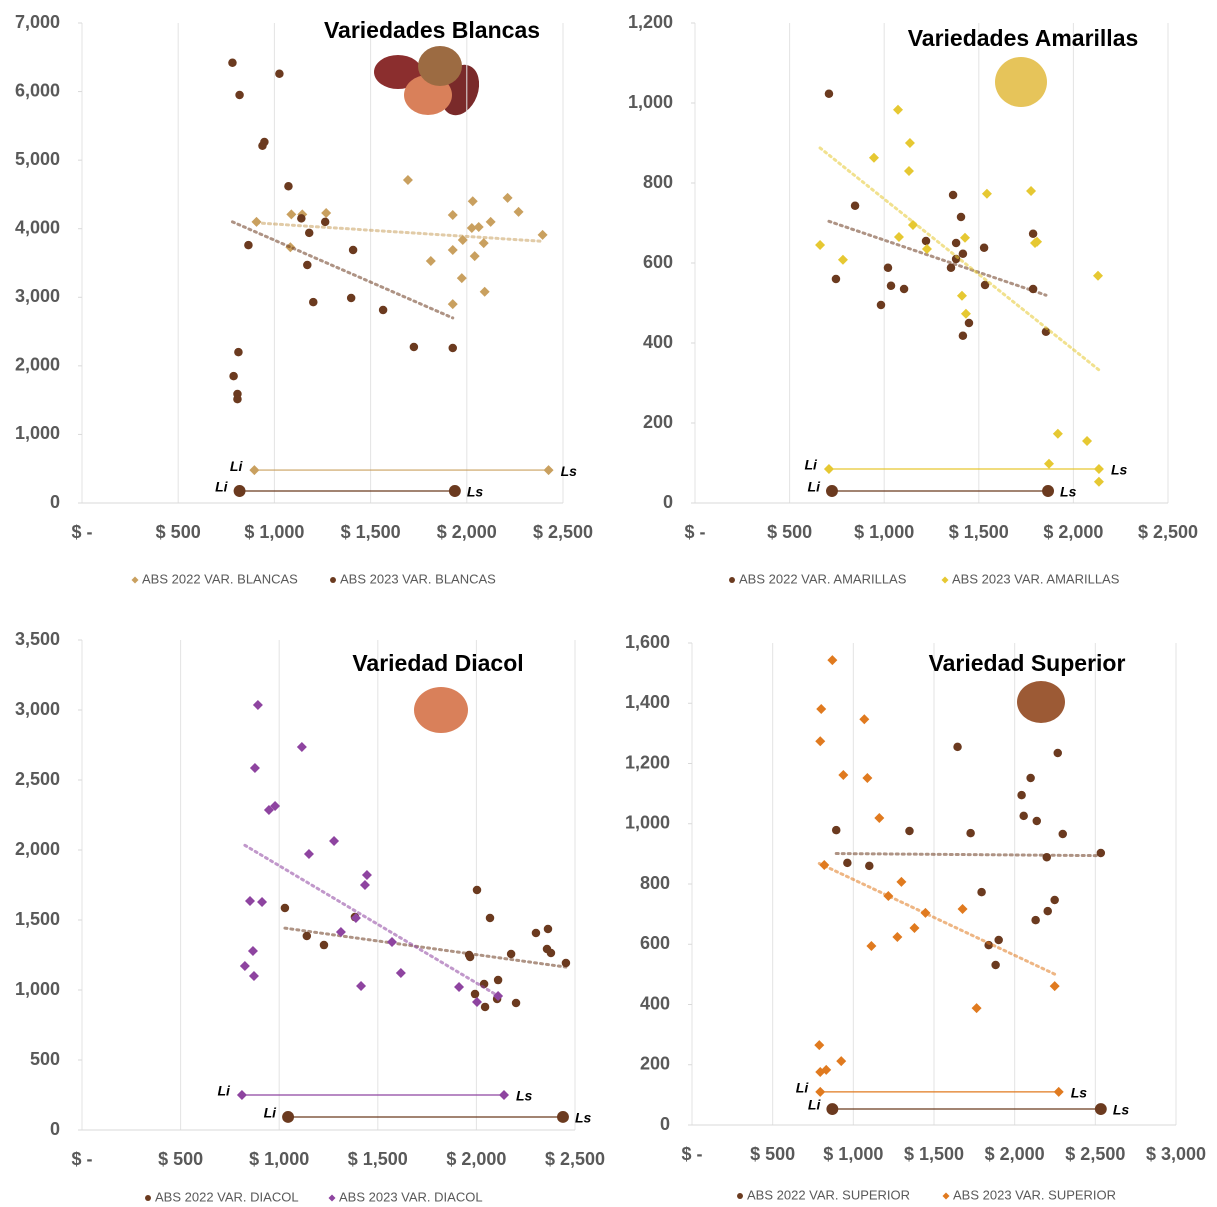 The height and width of the screenshot is (1207, 1217). I want to click on chart-title: Variedades Amarillas, so click(1023, 38).